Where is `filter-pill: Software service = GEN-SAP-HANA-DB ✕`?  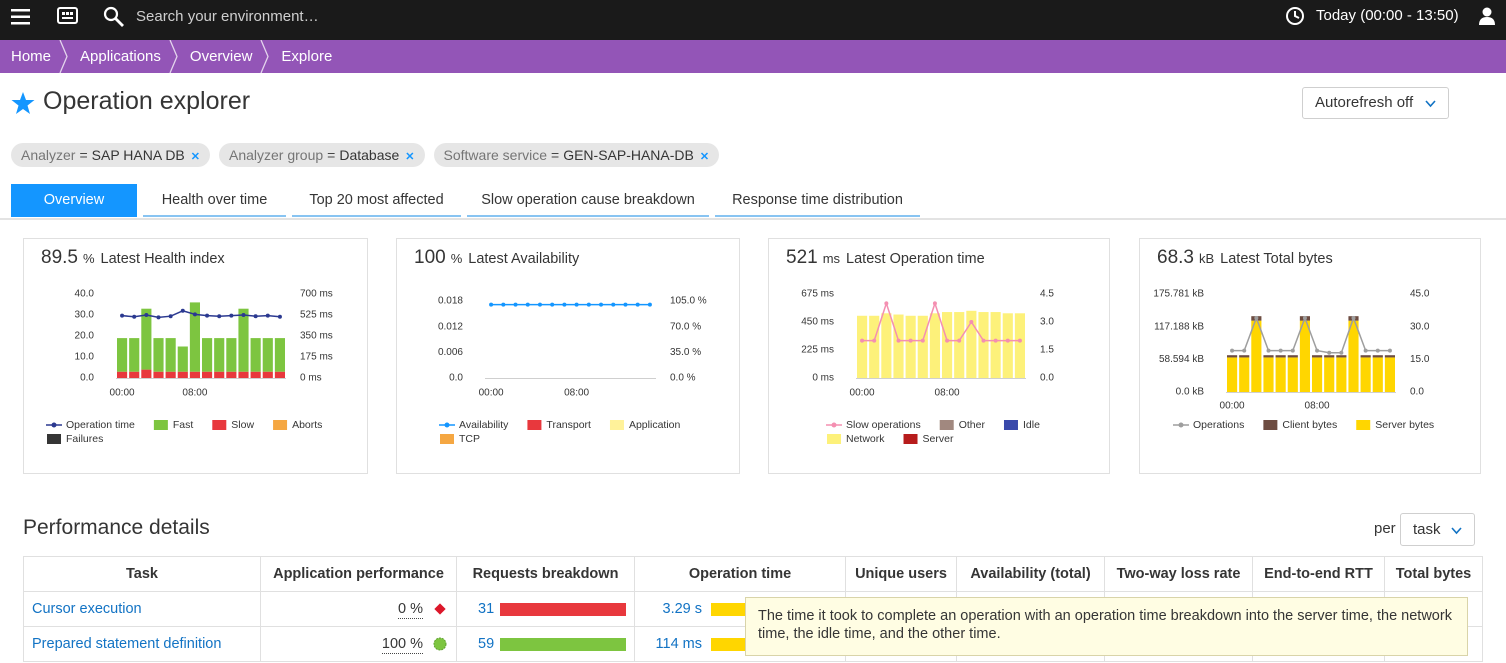
filter-pill: Software service = GEN-SAP-HANA-DB ✕ is located at coordinates (576, 155).